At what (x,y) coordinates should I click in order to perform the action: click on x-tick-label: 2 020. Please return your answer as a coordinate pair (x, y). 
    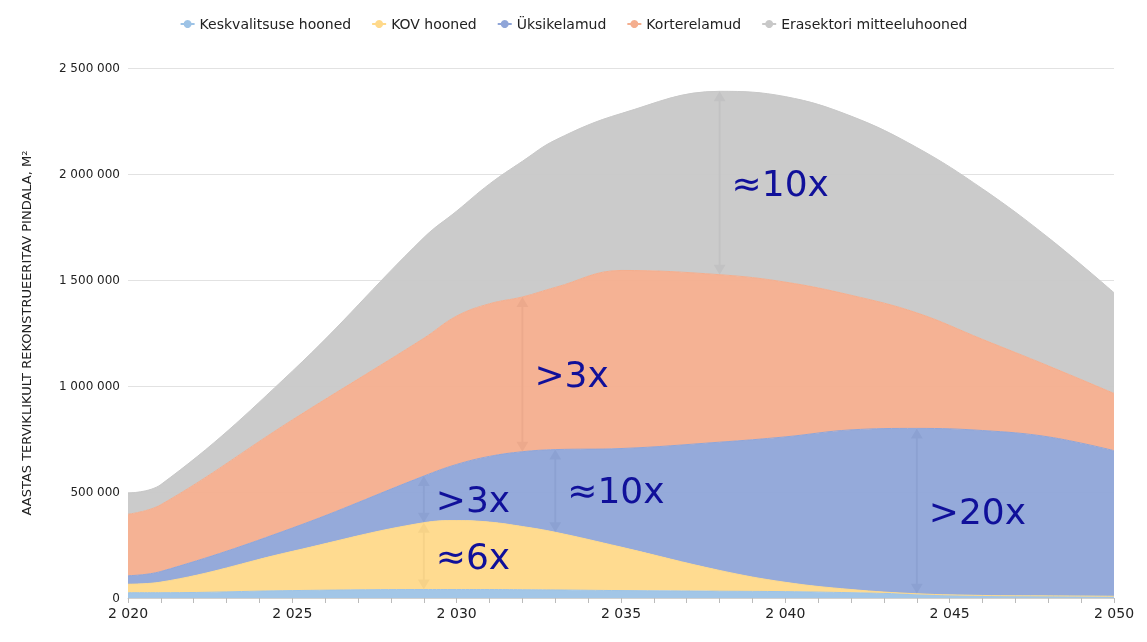
    Looking at the image, I should click on (128, 613).